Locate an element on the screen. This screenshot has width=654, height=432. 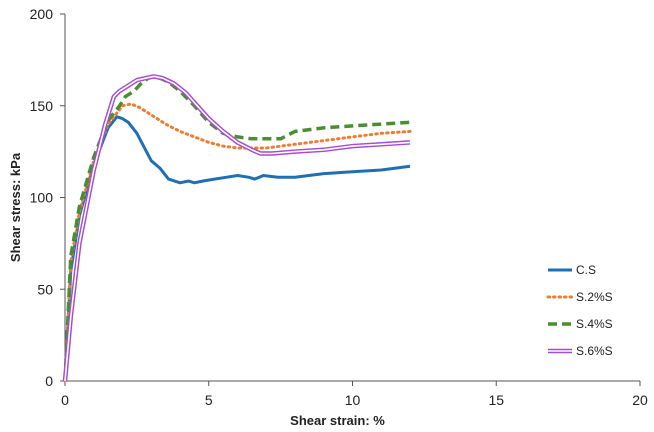
legend: C.S S.2%S S.4%S S.6%S is located at coordinates (579, 310).